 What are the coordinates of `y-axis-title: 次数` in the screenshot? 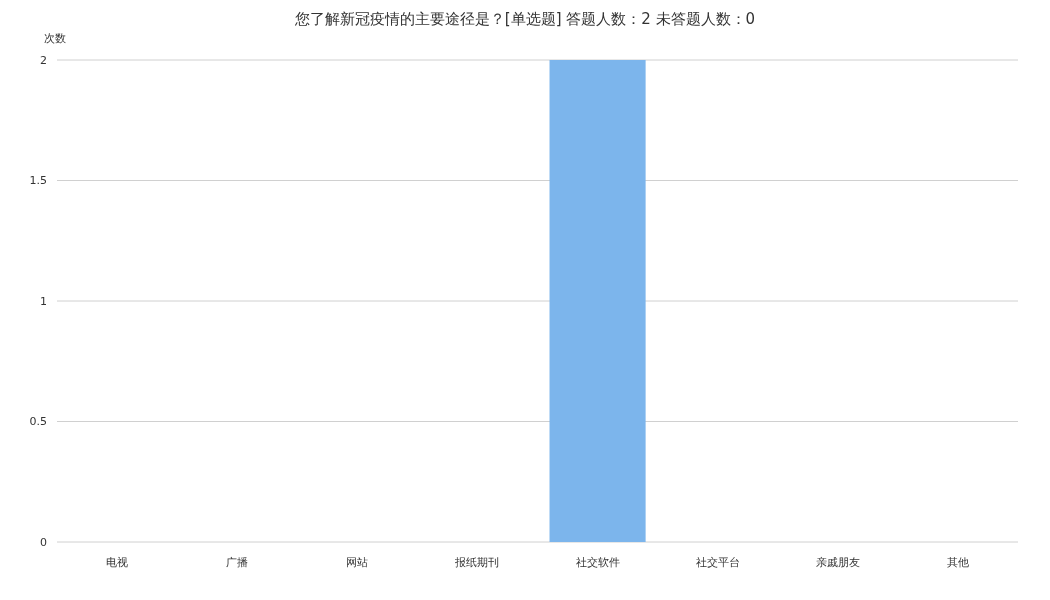 It's located at (55, 38).